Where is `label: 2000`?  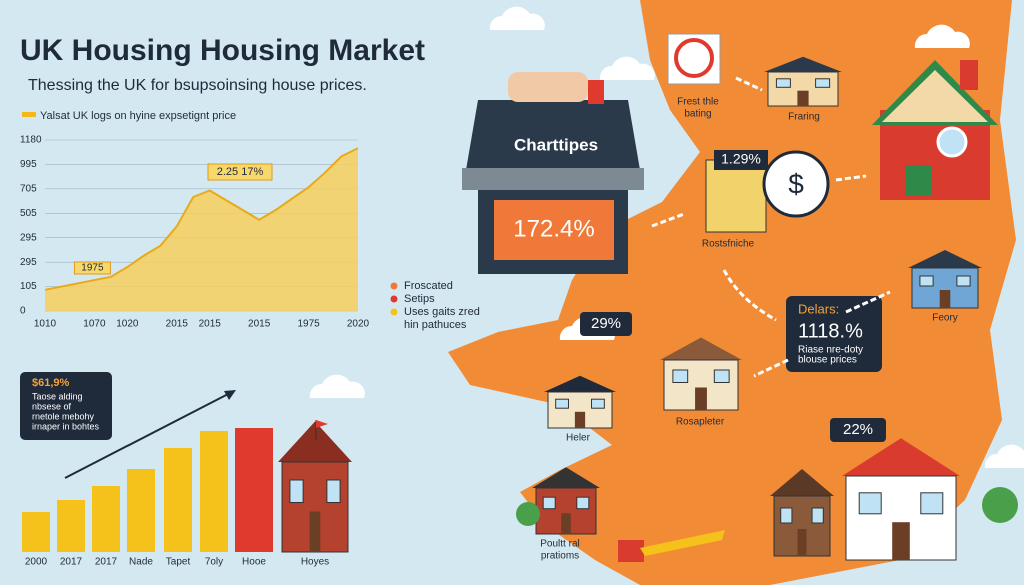 label: 2000 is located at coordinates (36, 562).